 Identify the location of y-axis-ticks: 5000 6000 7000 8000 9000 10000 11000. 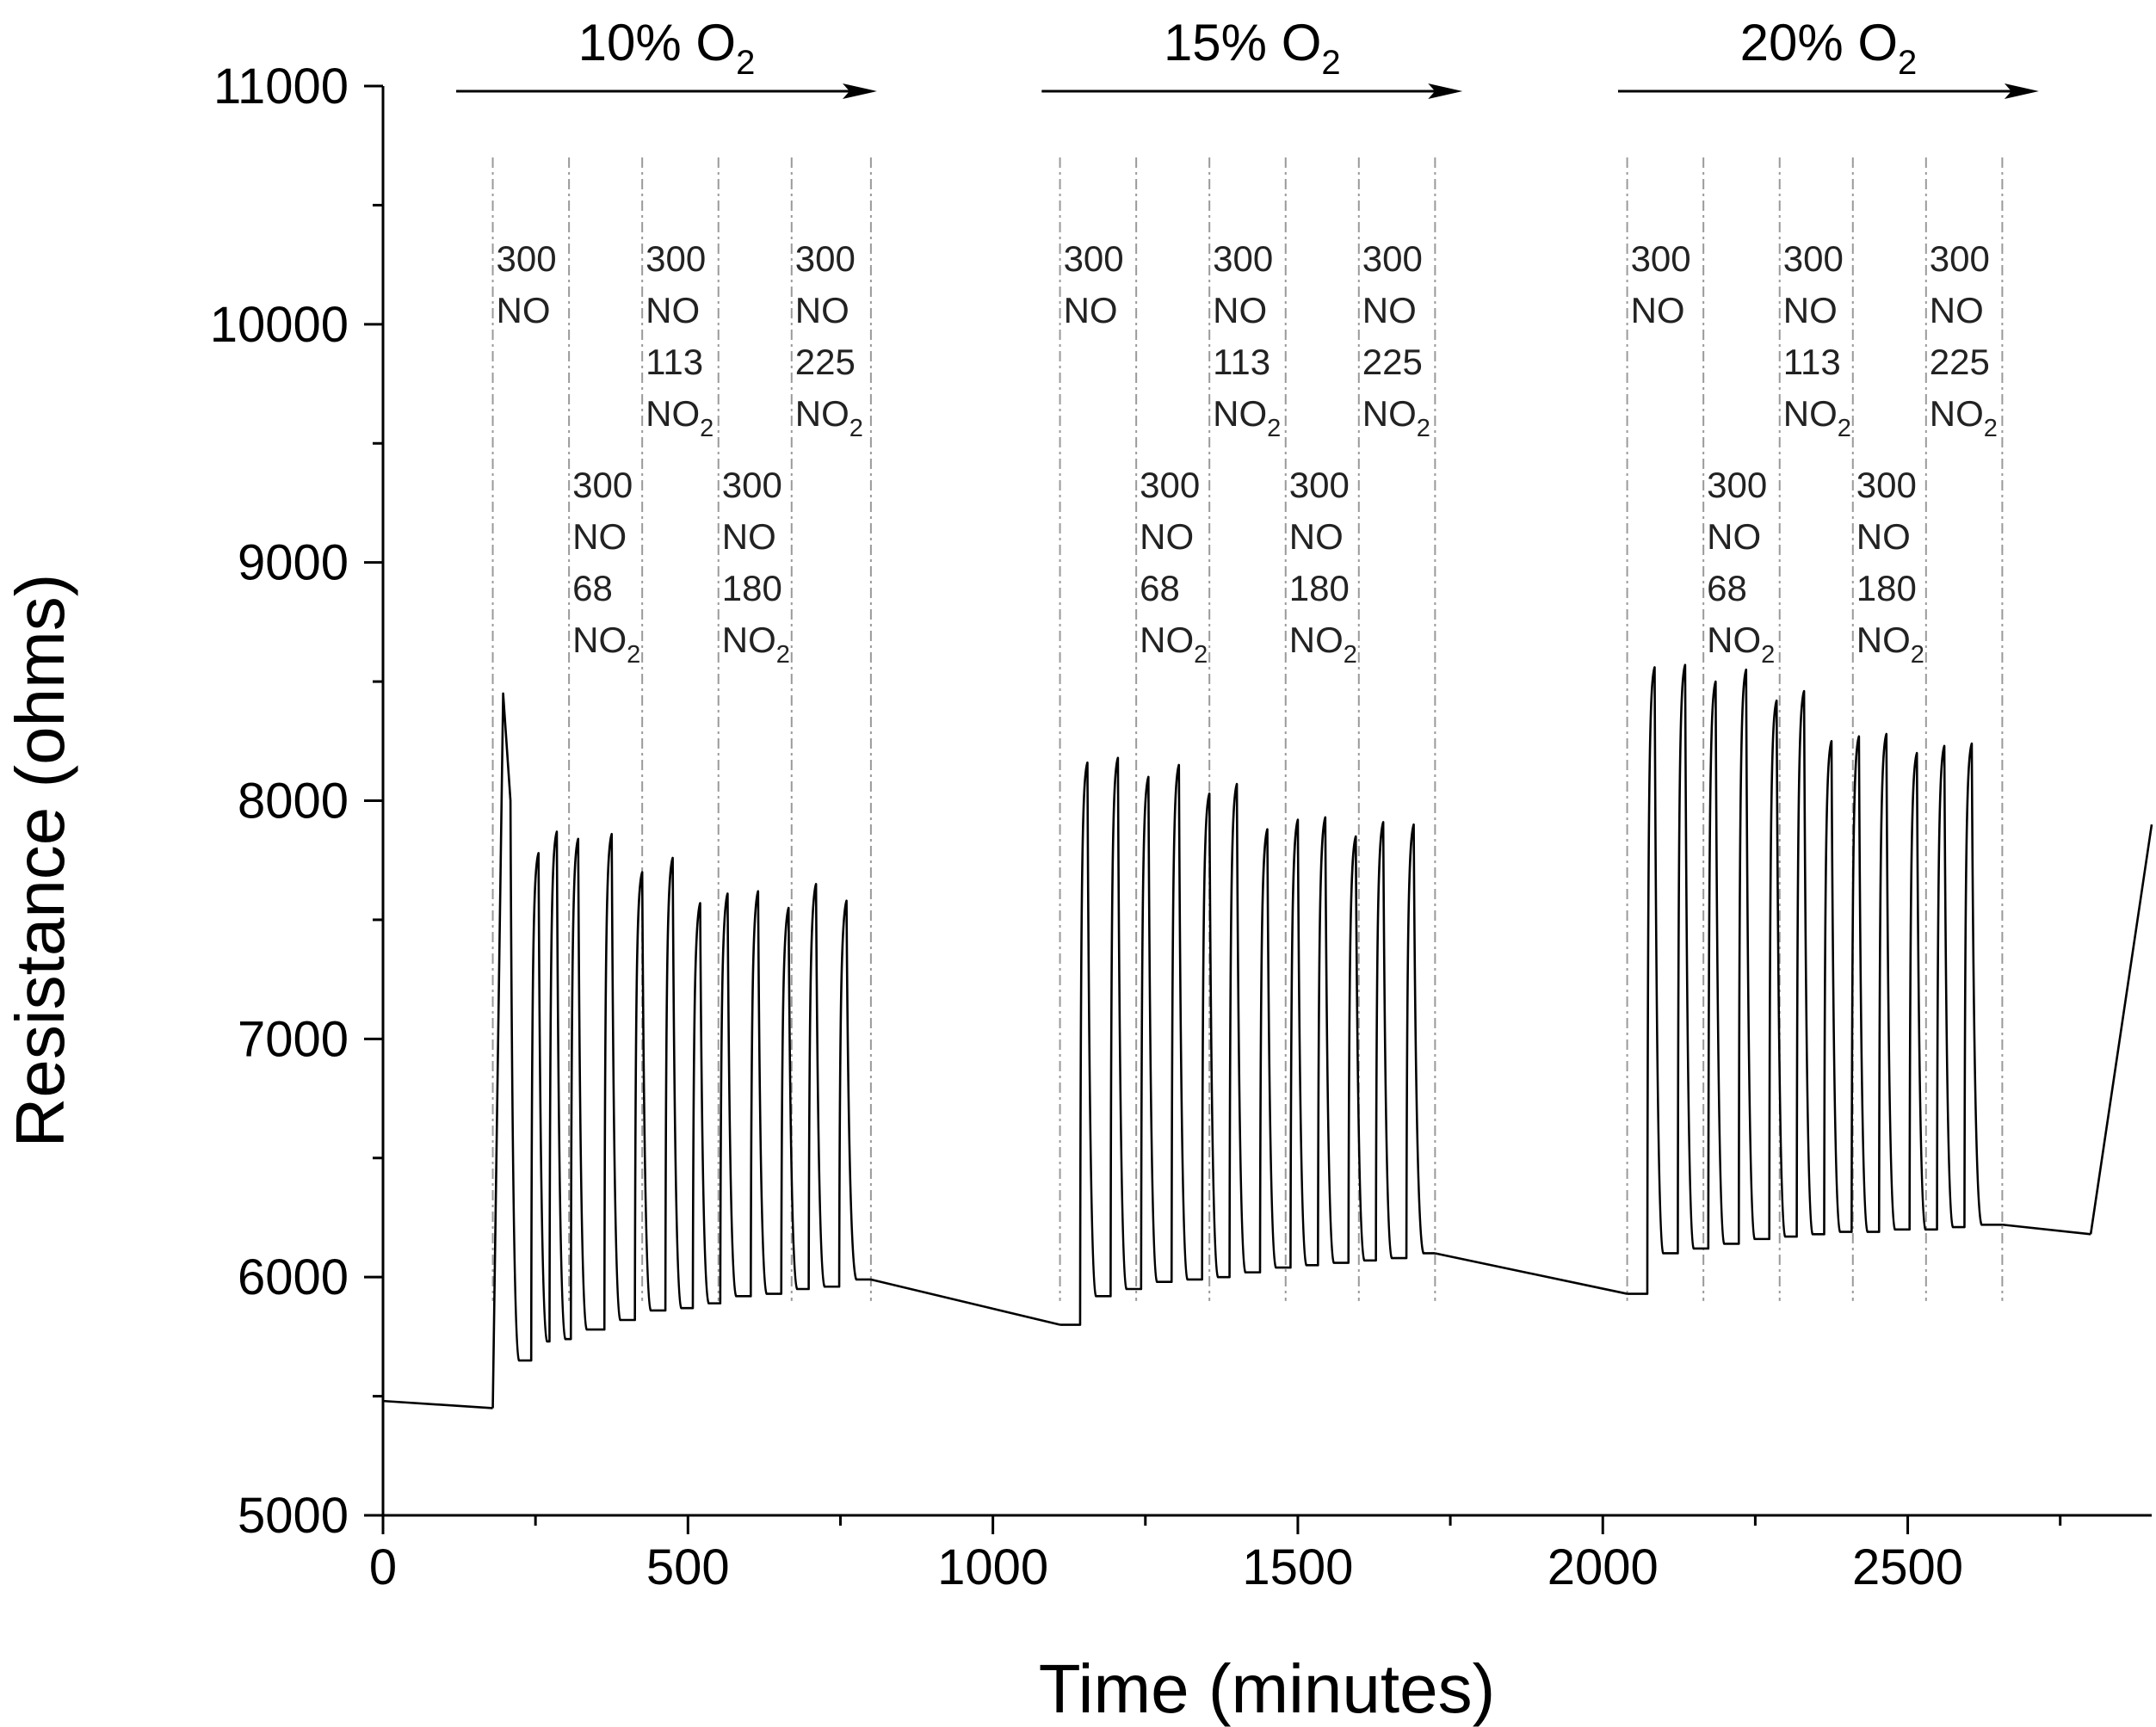
(296, 801).